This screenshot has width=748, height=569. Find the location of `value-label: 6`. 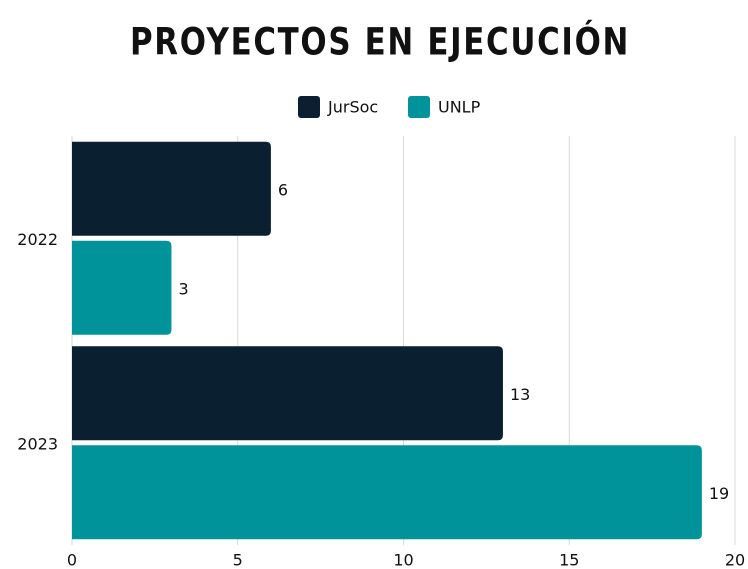

value-label: 6 is located at coordinates (283, 189).